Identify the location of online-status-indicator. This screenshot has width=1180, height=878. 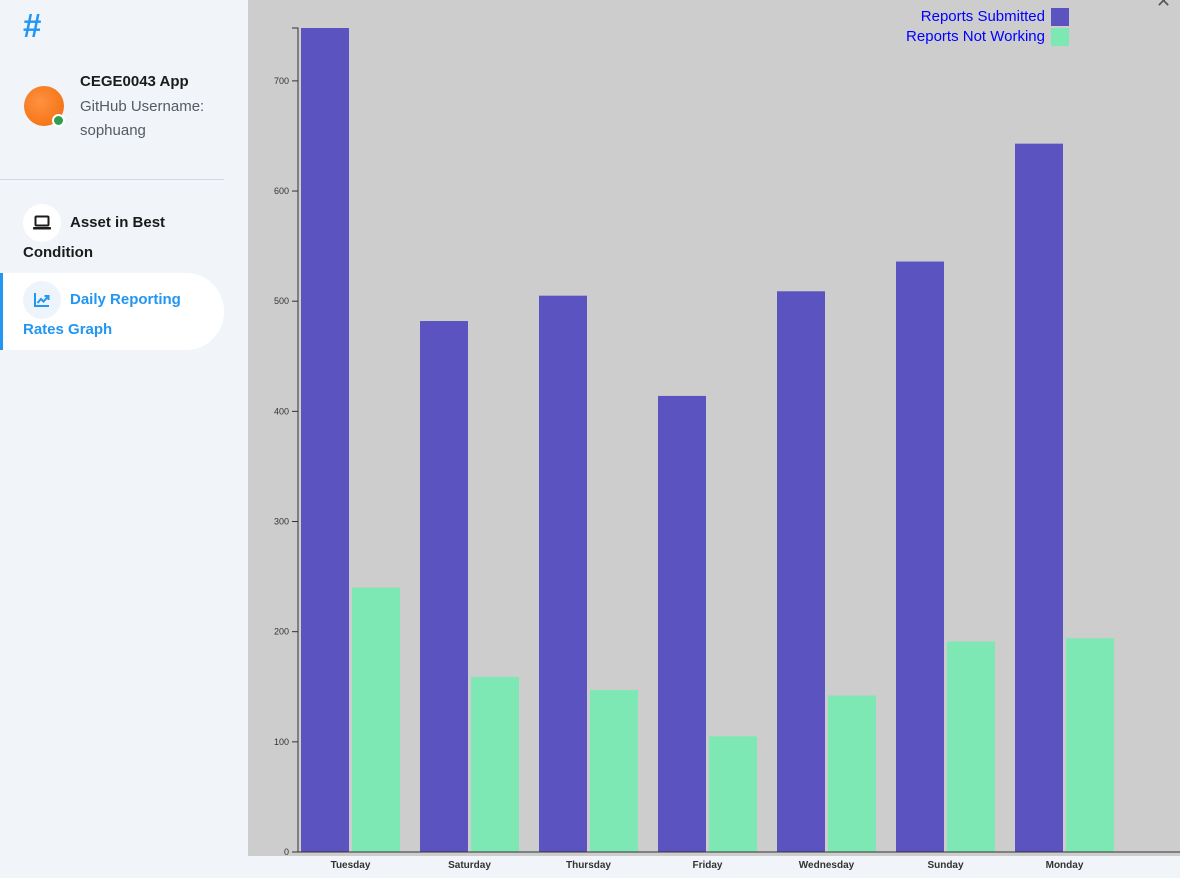
(58, 120).